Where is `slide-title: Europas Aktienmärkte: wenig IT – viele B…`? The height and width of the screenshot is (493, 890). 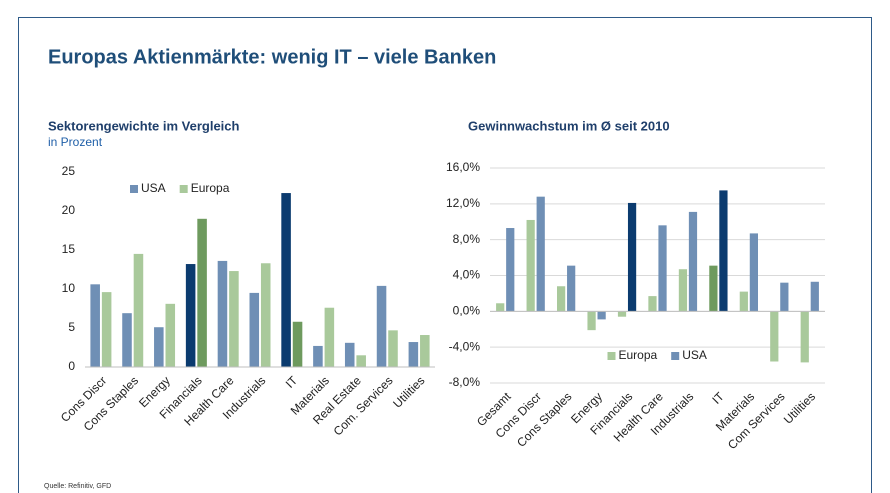
slide-title: Europas Aktienmärkte: wenig IT – viele B… is located at coordinates (272, 57).